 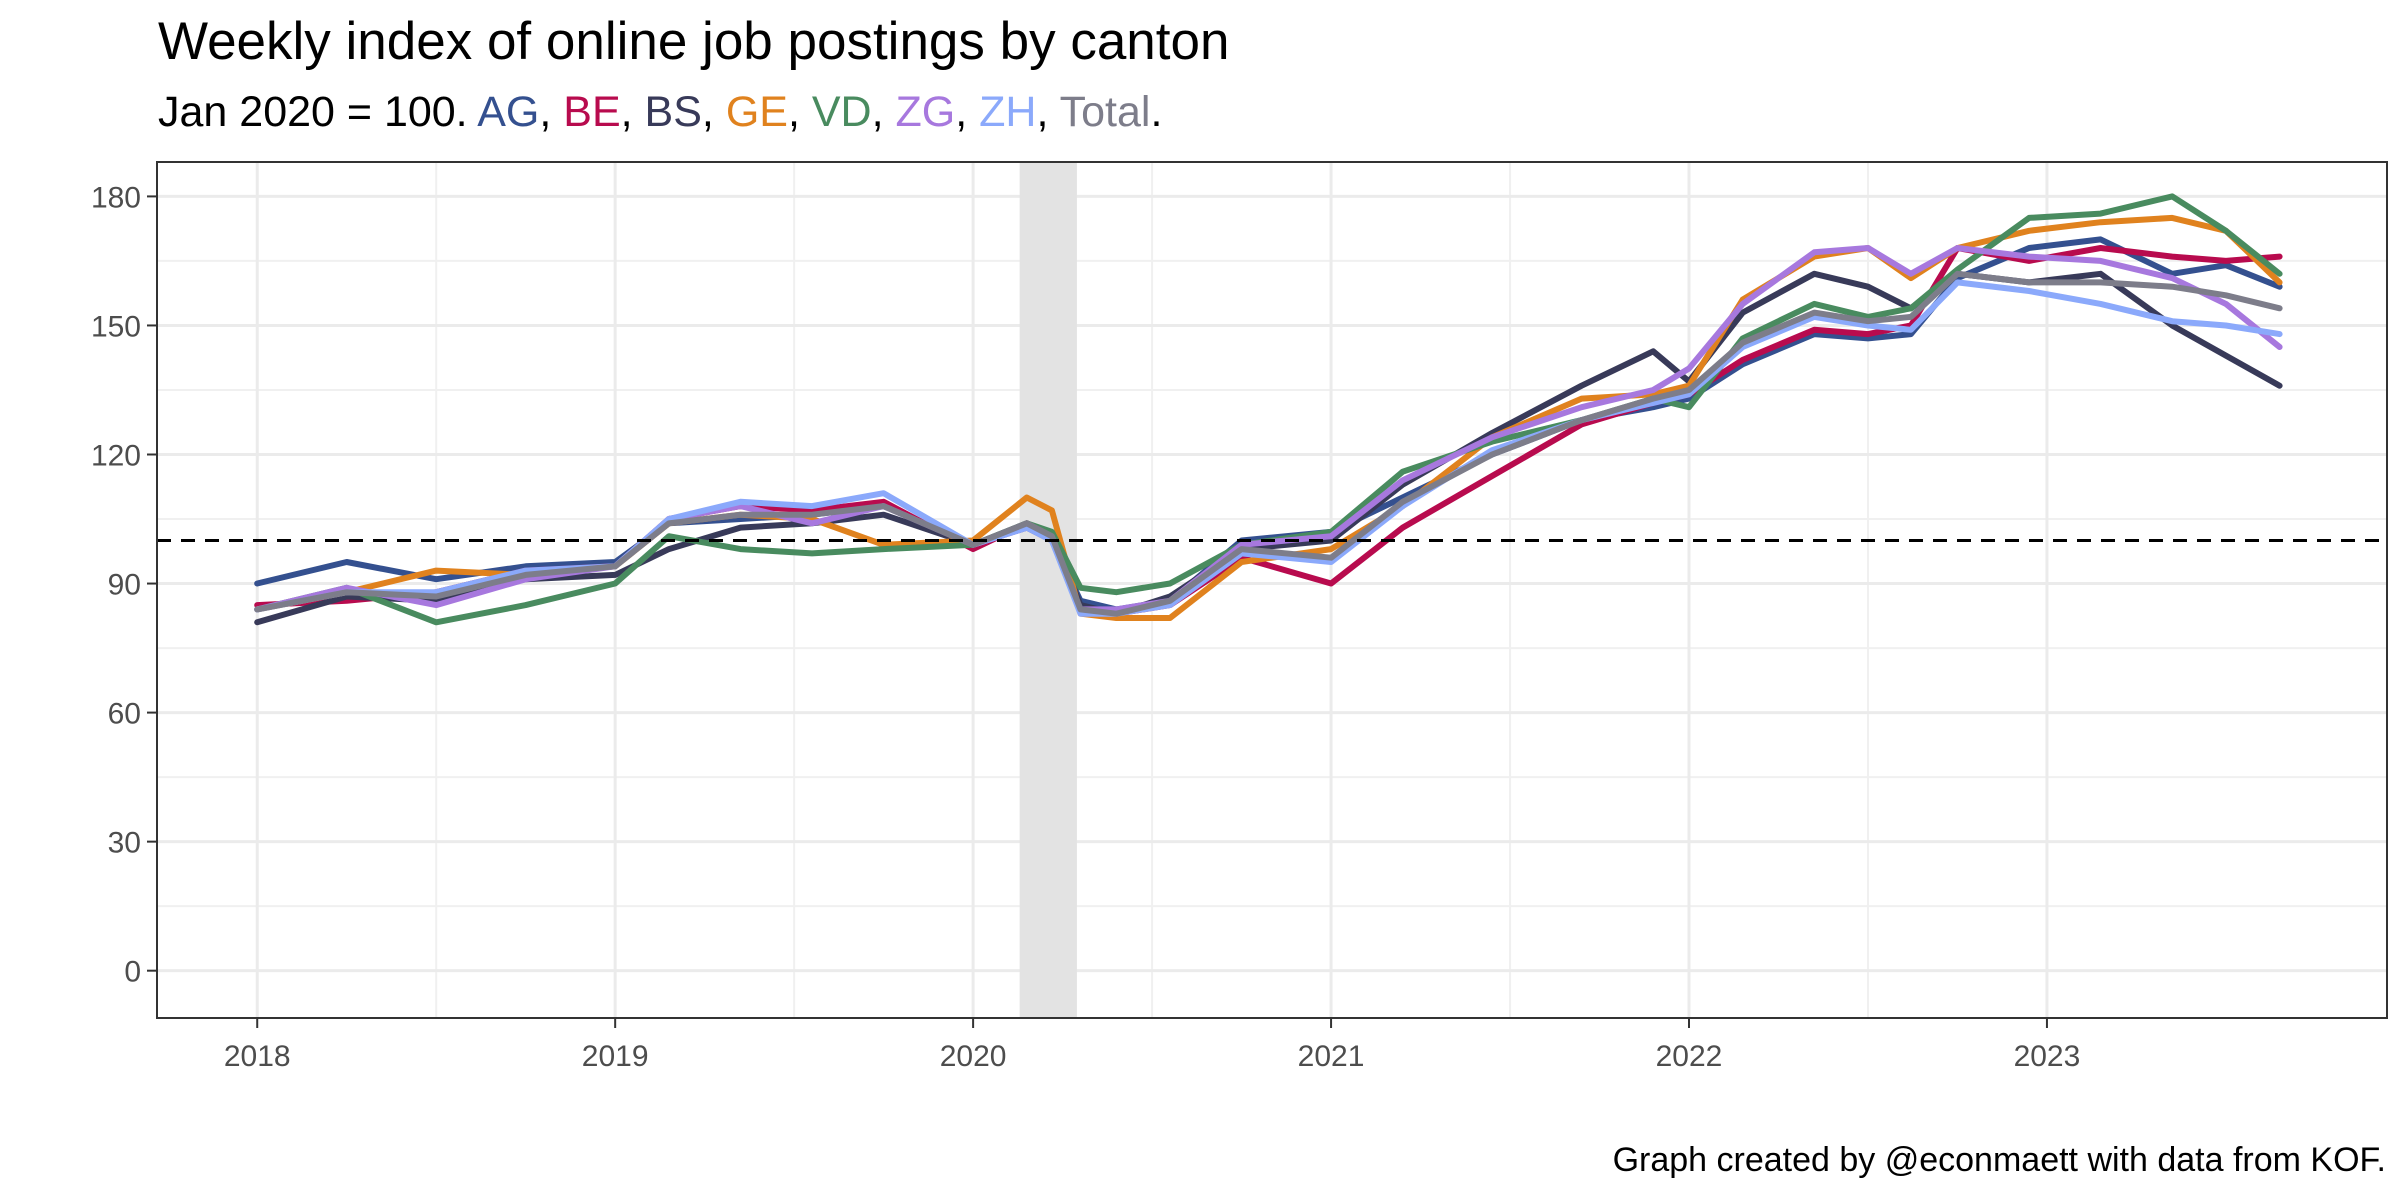 I want to click on legend-entry-be: BE, so click(x=592, y=112).